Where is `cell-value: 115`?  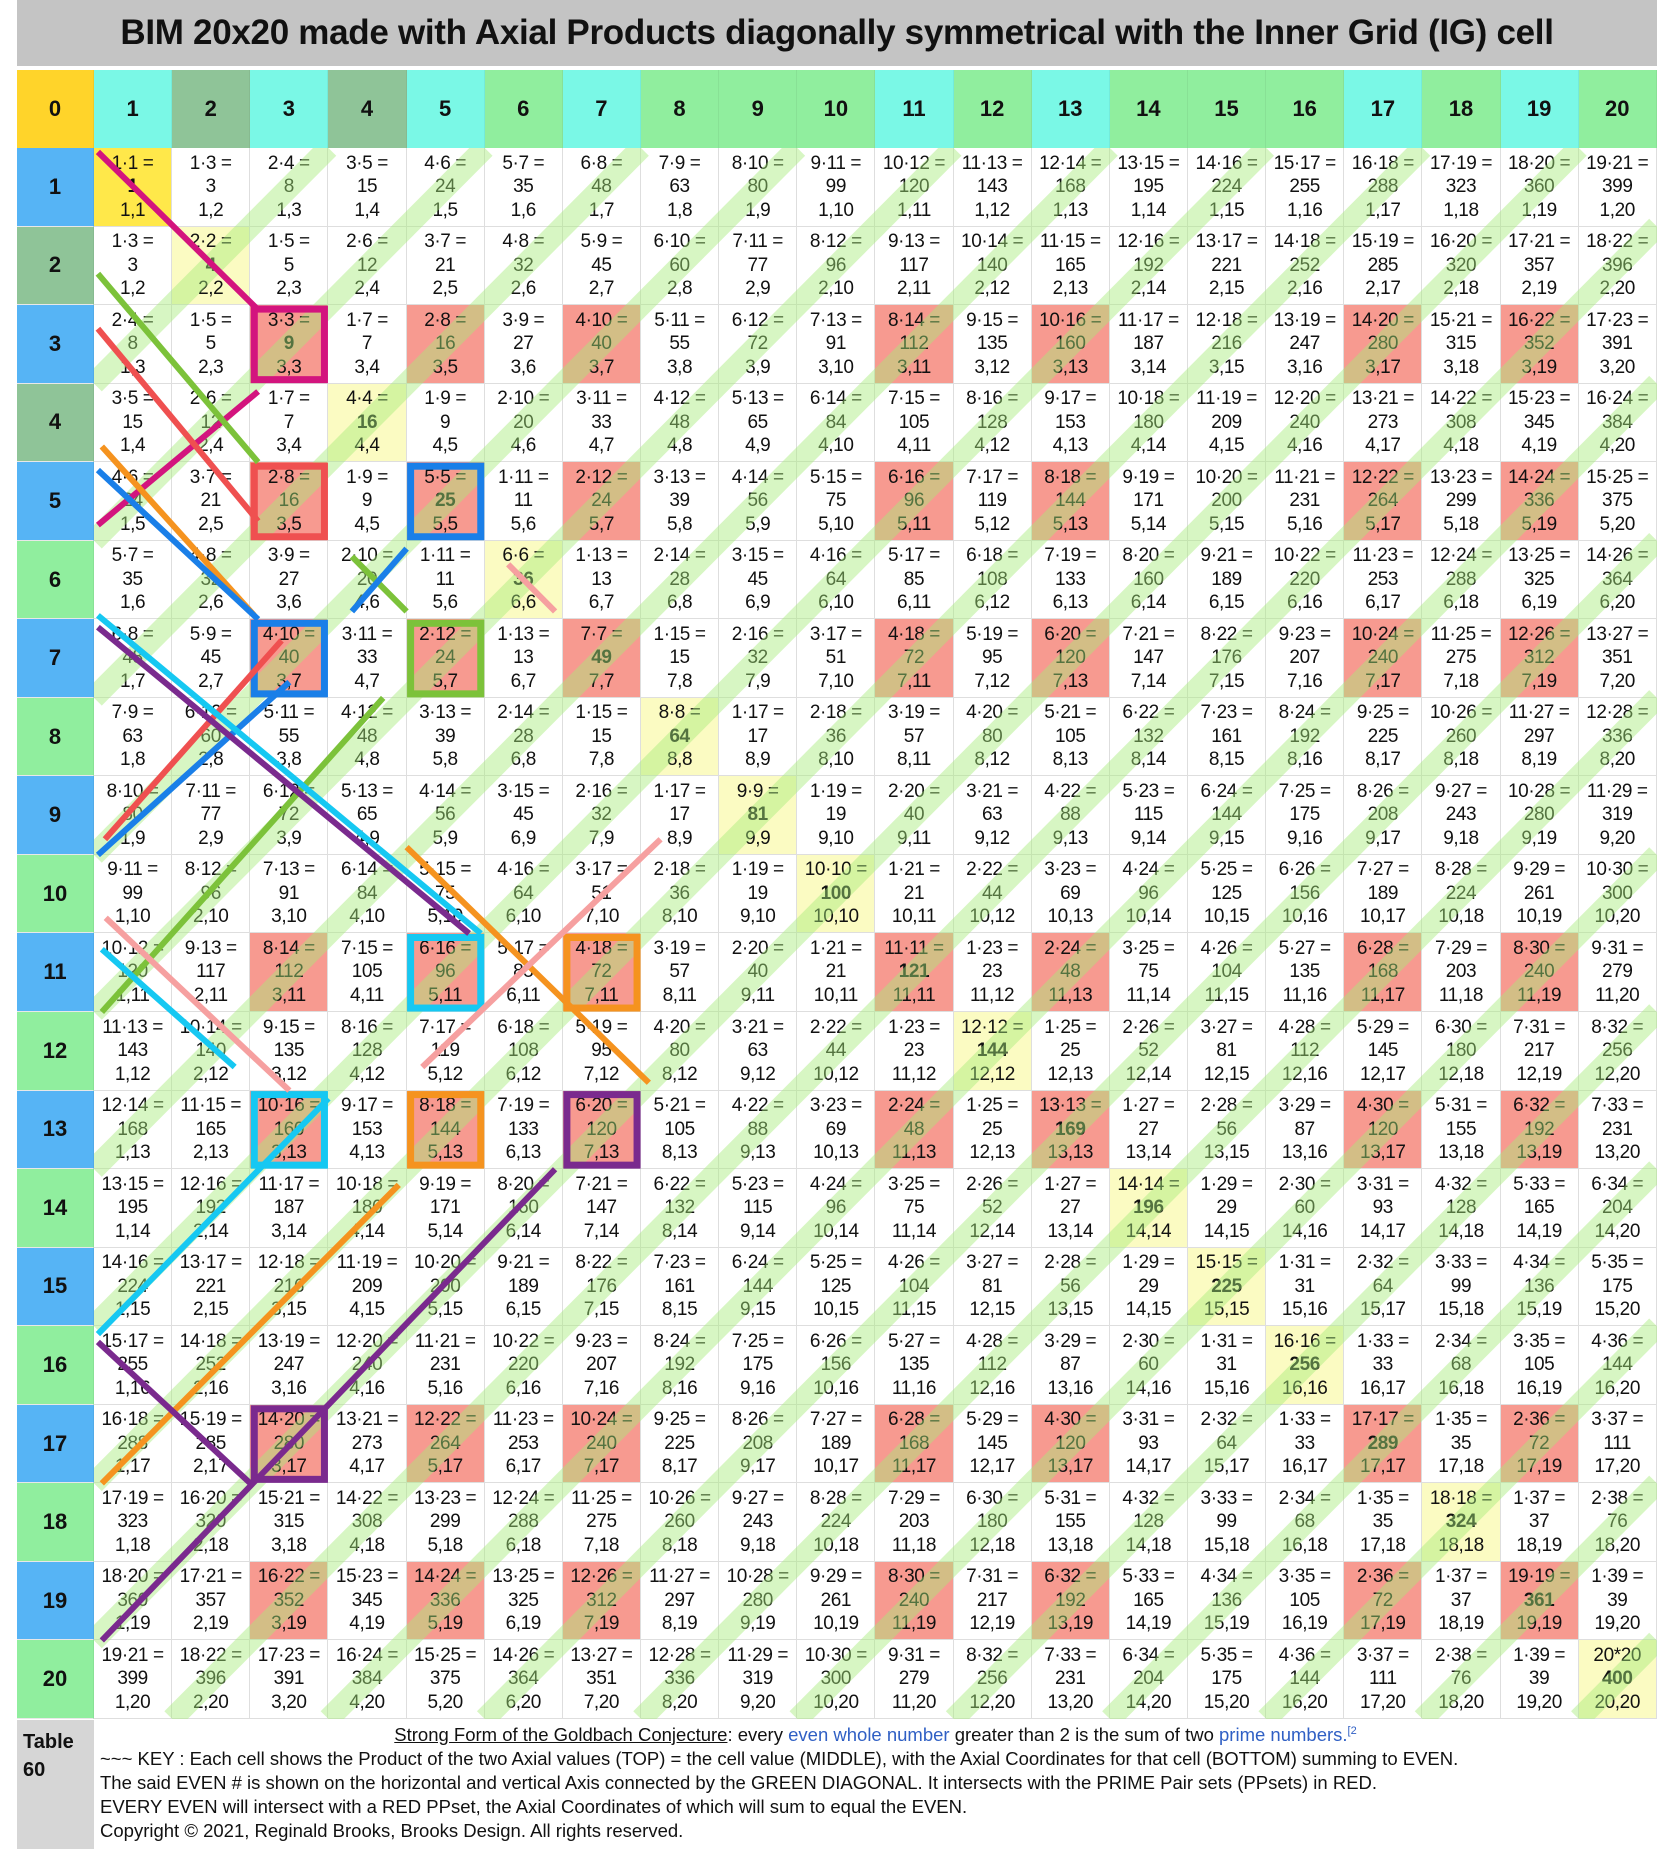
cell-value: 115 is located at coordinates (1148, 815).